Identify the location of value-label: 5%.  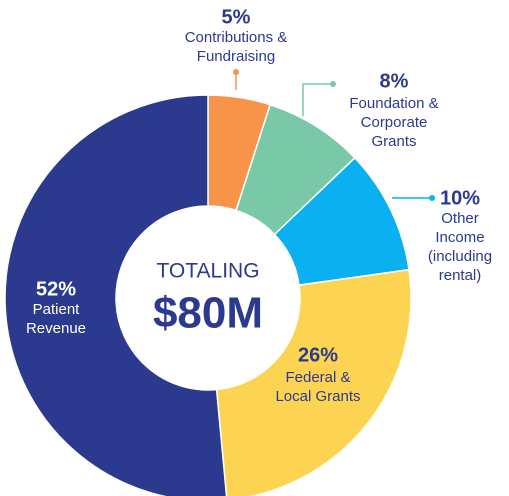
(236, 17).